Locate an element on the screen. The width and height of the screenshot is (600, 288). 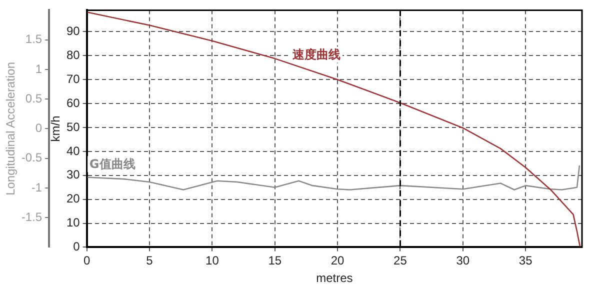
y-tick-label: 50 is located at coordinates (73, 127).